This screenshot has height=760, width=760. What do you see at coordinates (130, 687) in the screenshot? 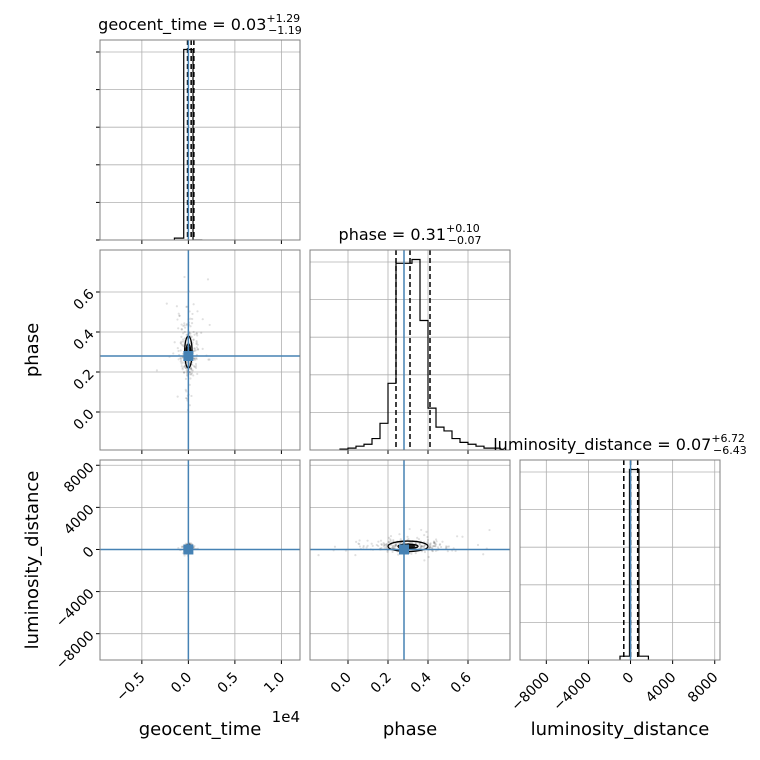
I see `x-tick-label: −0.5` at bounding box center [130, 687].